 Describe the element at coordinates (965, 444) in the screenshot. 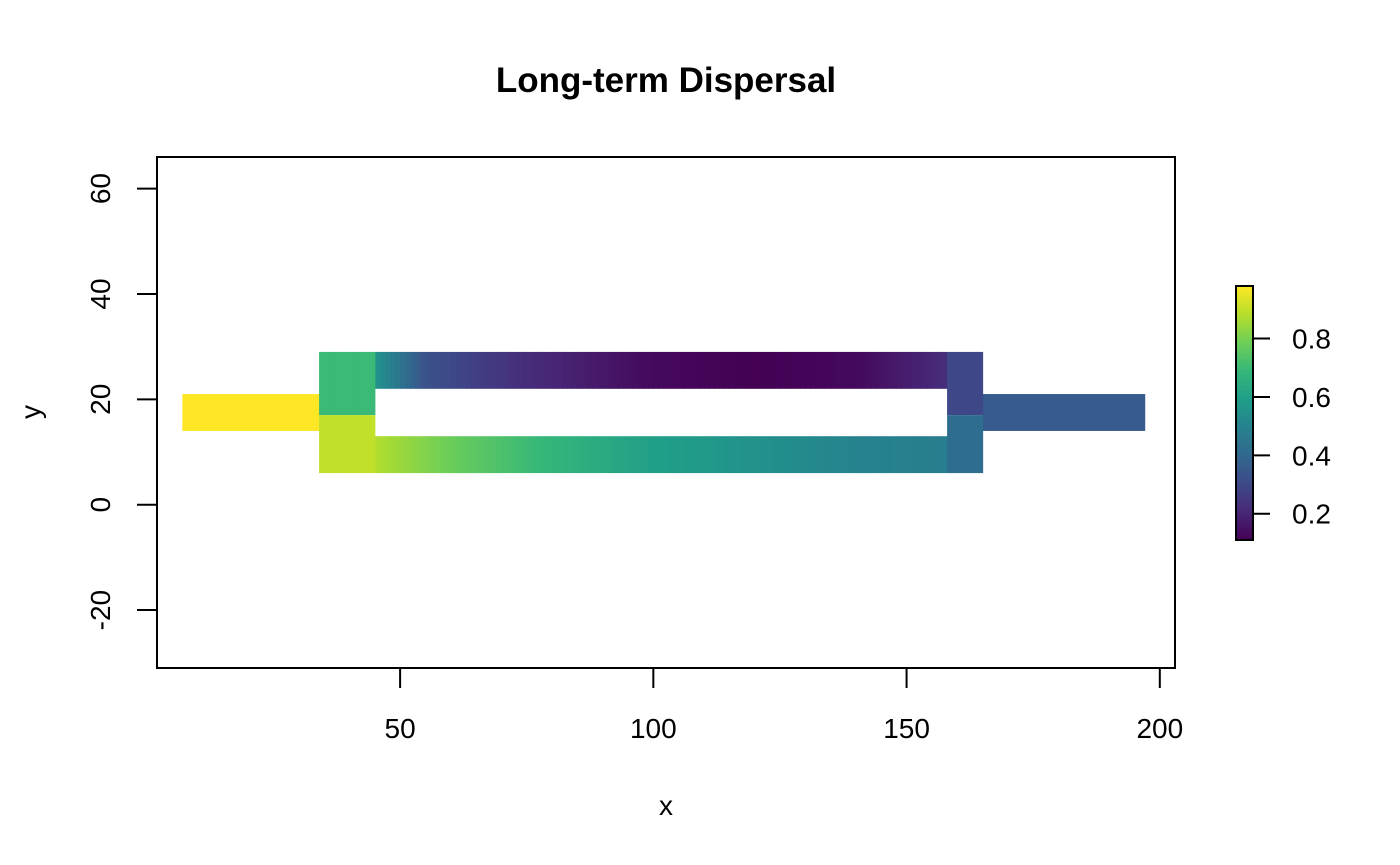

I see `region-lower-right-junction` at that location.